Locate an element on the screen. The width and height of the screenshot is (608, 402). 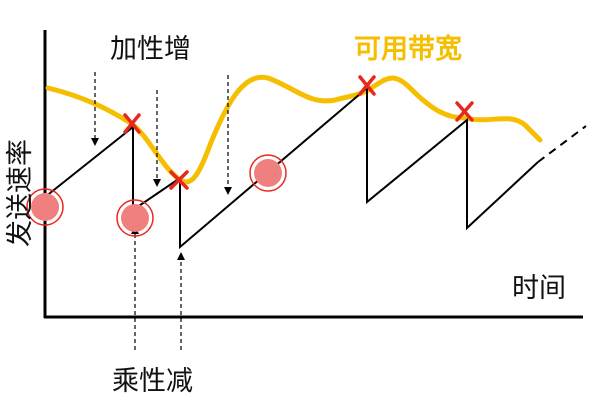
y-axis-label: 发送速率 is located at coordinates (20, 193).